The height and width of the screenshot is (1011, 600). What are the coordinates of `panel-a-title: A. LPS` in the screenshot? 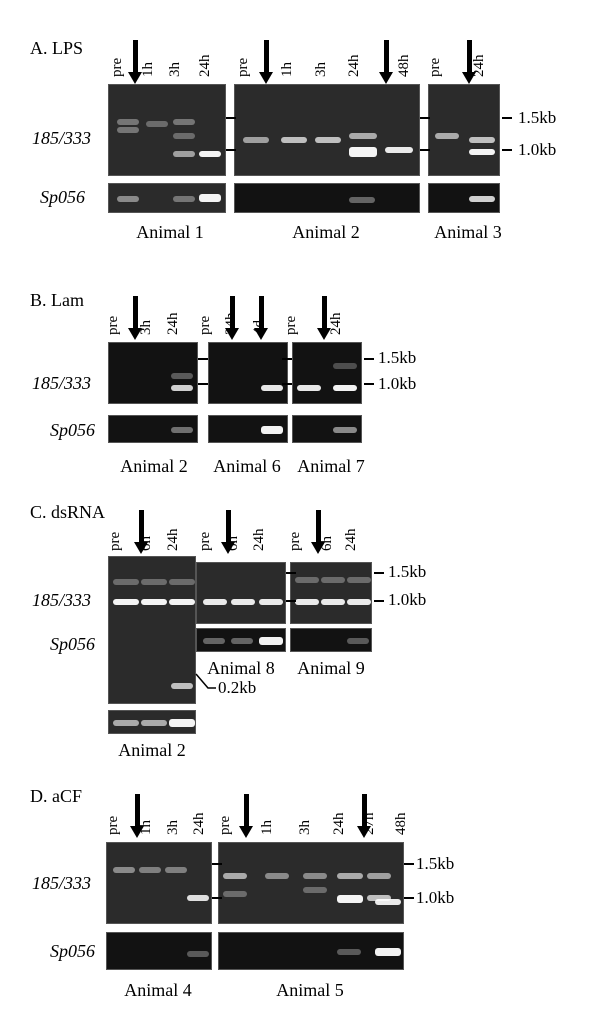 It's located at (57, 48).